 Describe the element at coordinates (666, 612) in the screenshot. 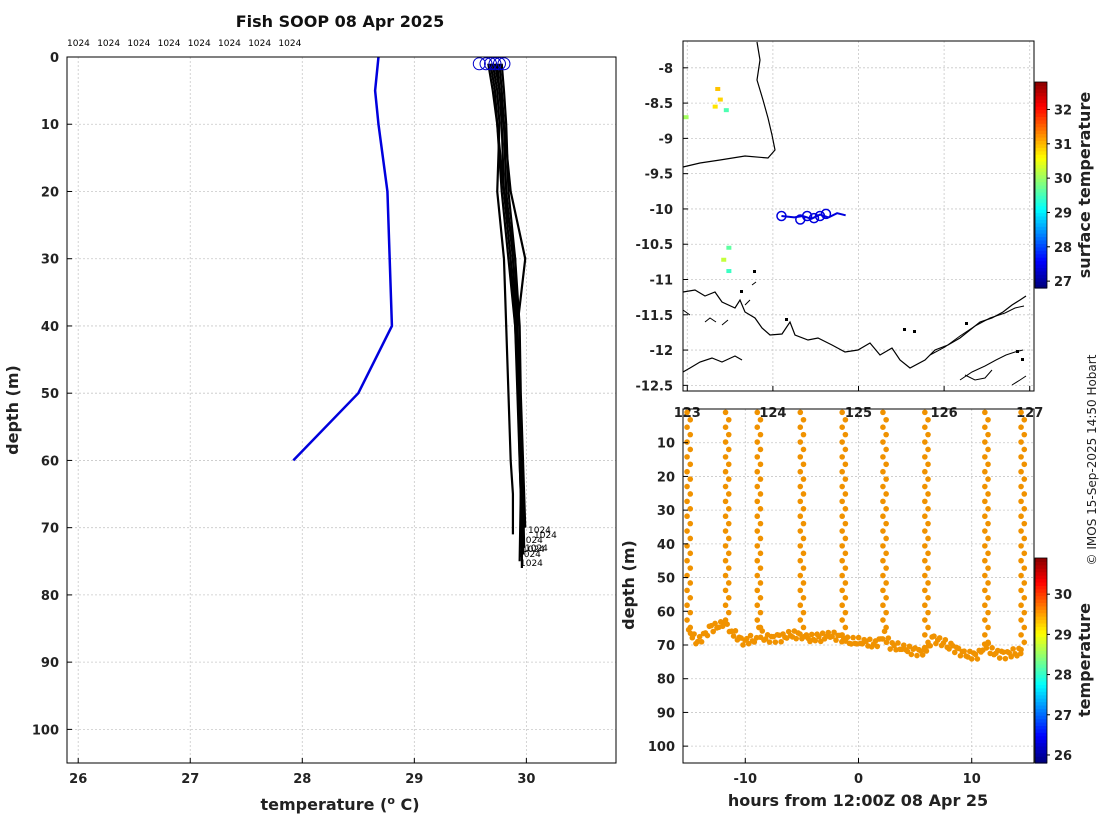

I see `depth-time-y-tick-label: 60` at that location.